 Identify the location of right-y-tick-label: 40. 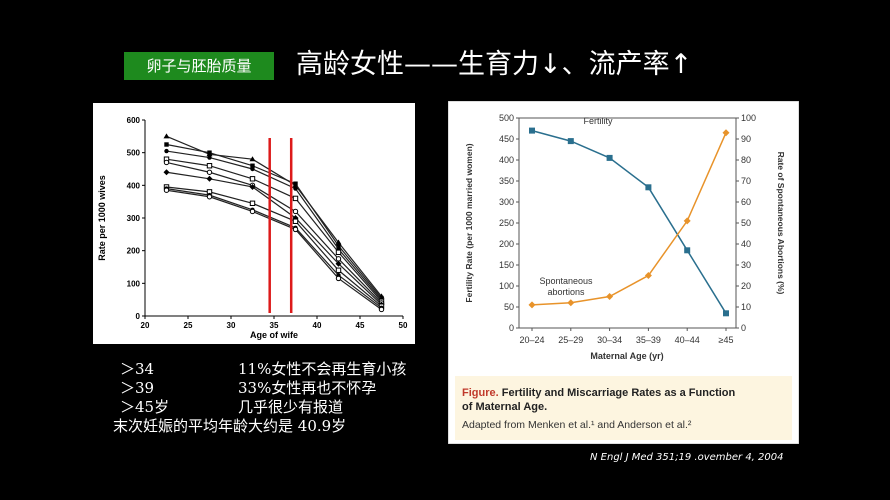
(746, 244).